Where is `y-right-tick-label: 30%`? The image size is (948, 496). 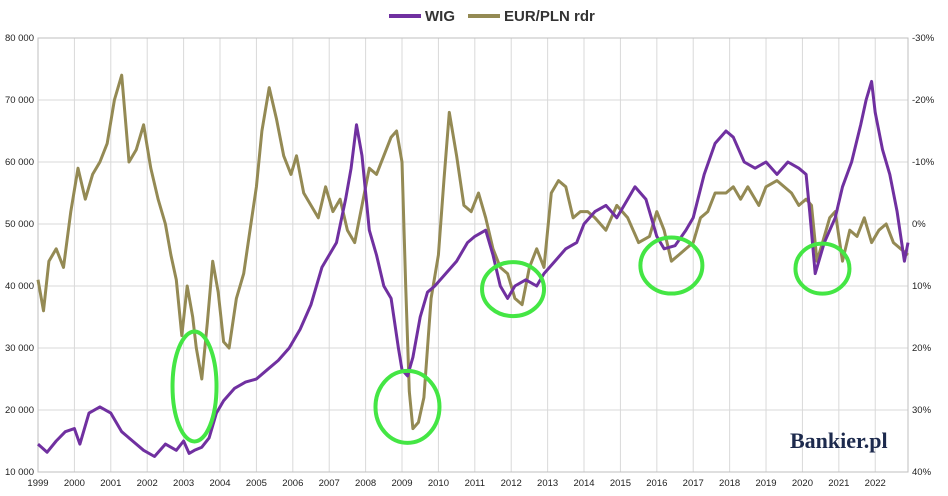
y-right-tick-label: 30% is located at coordinates (922, 410).